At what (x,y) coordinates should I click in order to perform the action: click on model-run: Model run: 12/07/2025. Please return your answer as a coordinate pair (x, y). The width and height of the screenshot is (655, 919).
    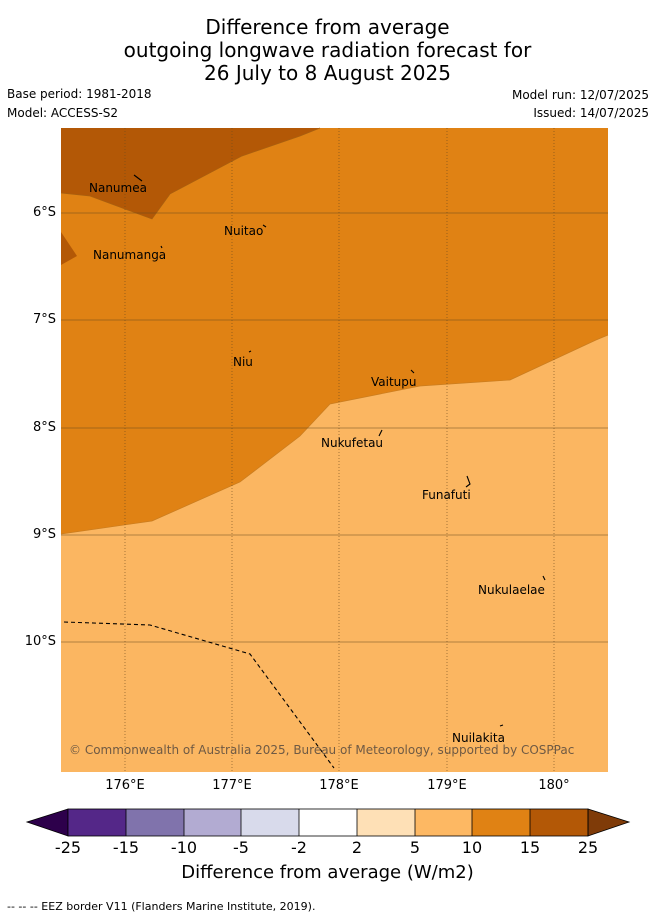
    Looking at the image, I should click on (580, 95).